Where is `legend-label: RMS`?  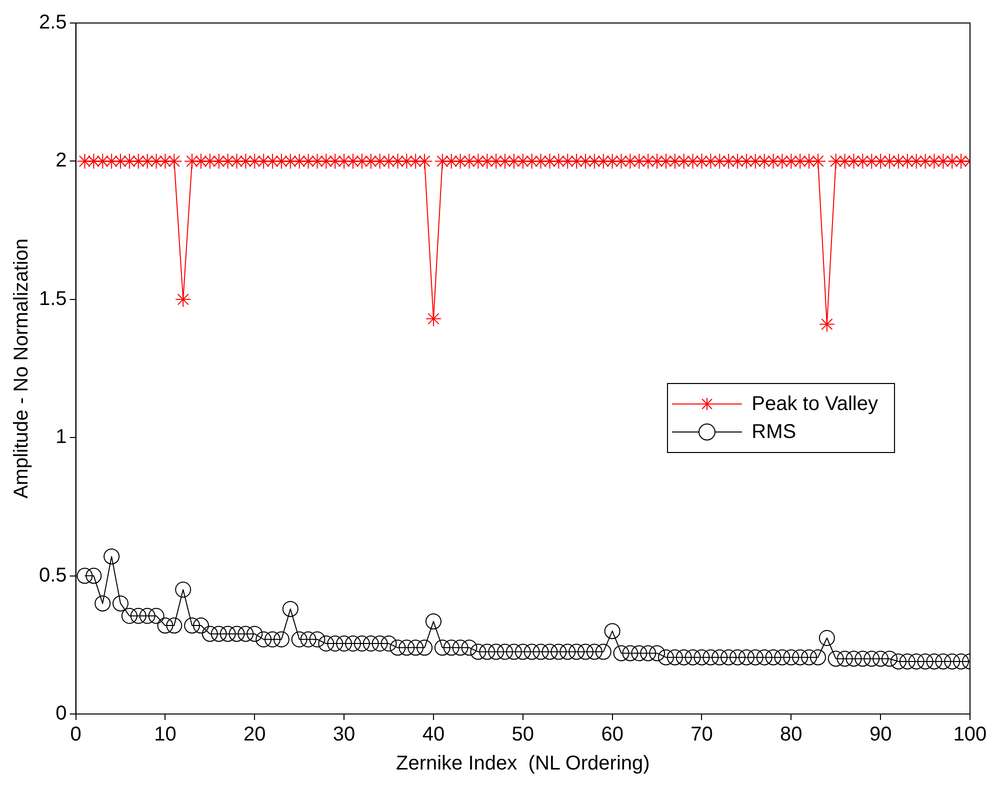 legend-label: RMS is located at coordinates (774, 432).